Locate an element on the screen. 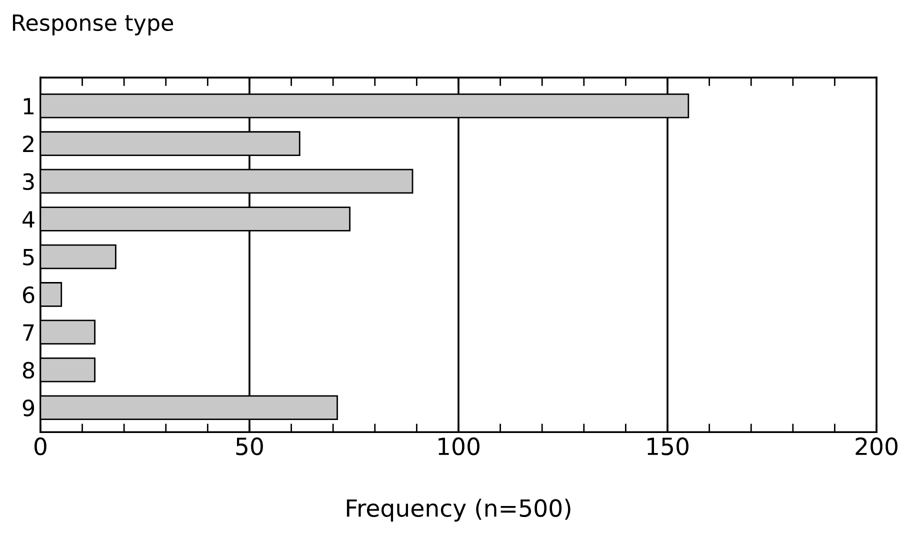 The width and height of the screenshot is (899, 554). x-tick-label: 50 is located at coordinates (249, 446).